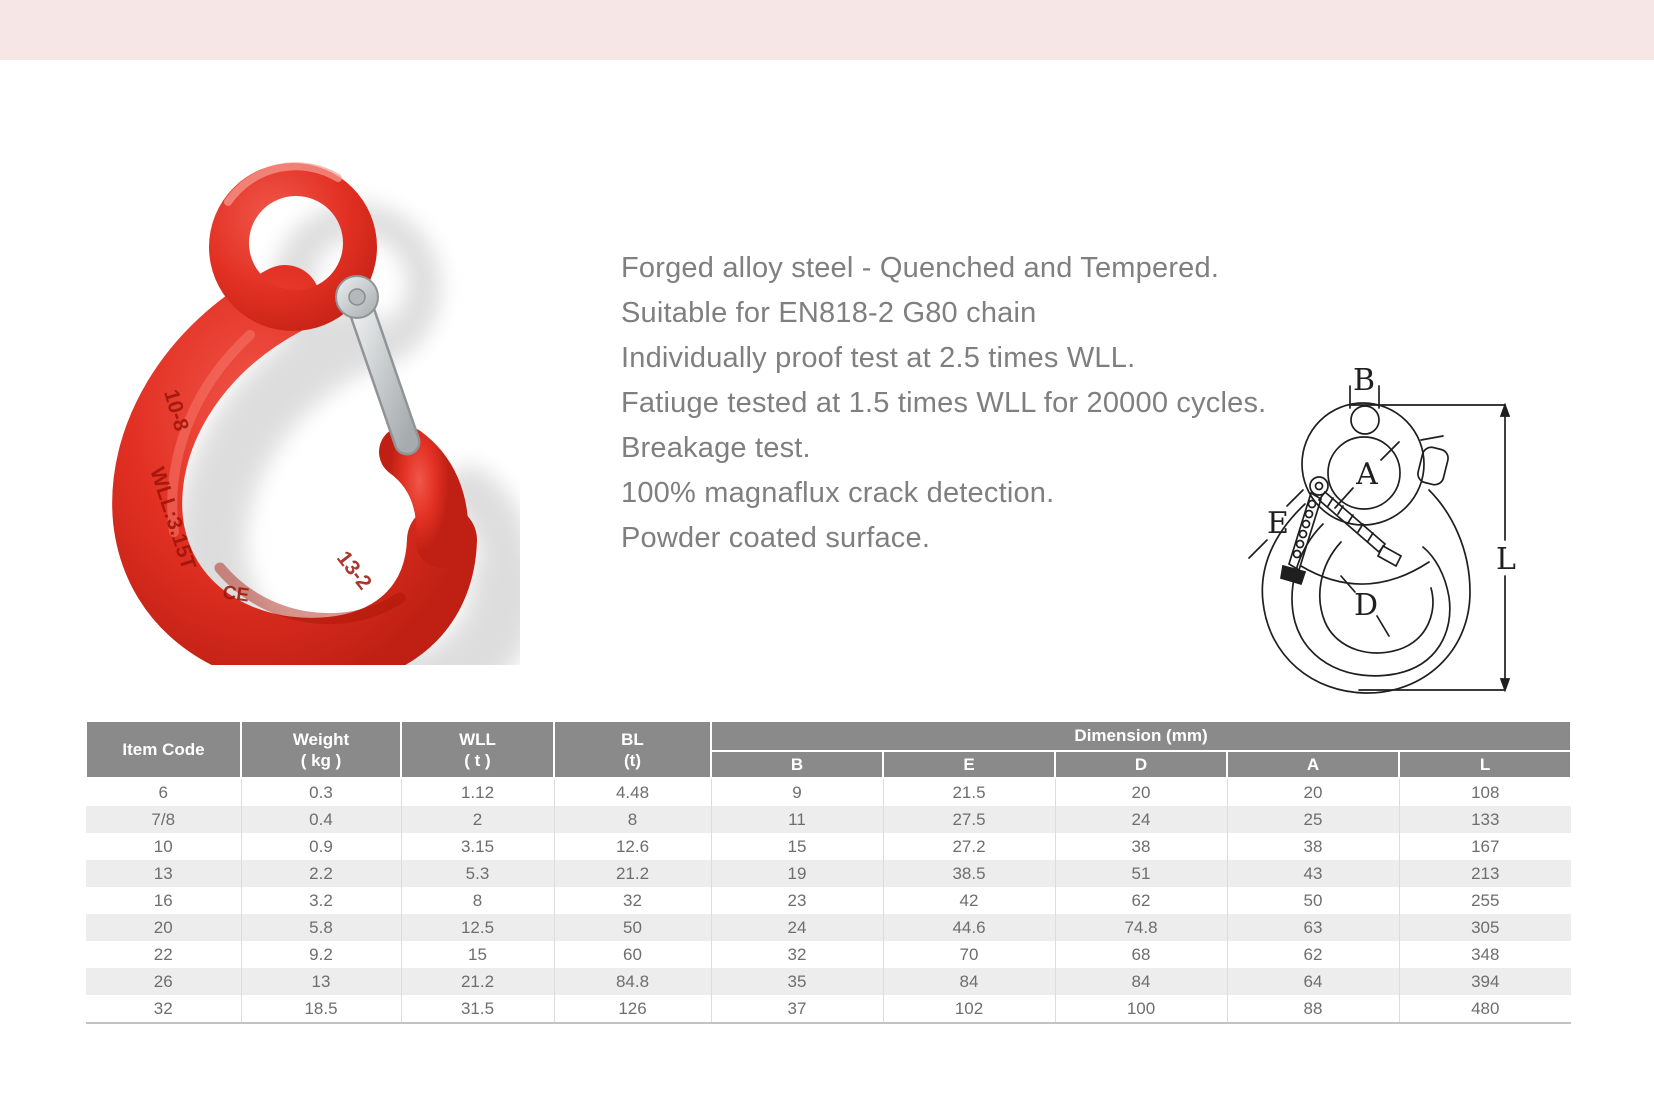  Describe the element at coordinates (163, 873) in the screenshot. I see `table-cell: 13` at that location.